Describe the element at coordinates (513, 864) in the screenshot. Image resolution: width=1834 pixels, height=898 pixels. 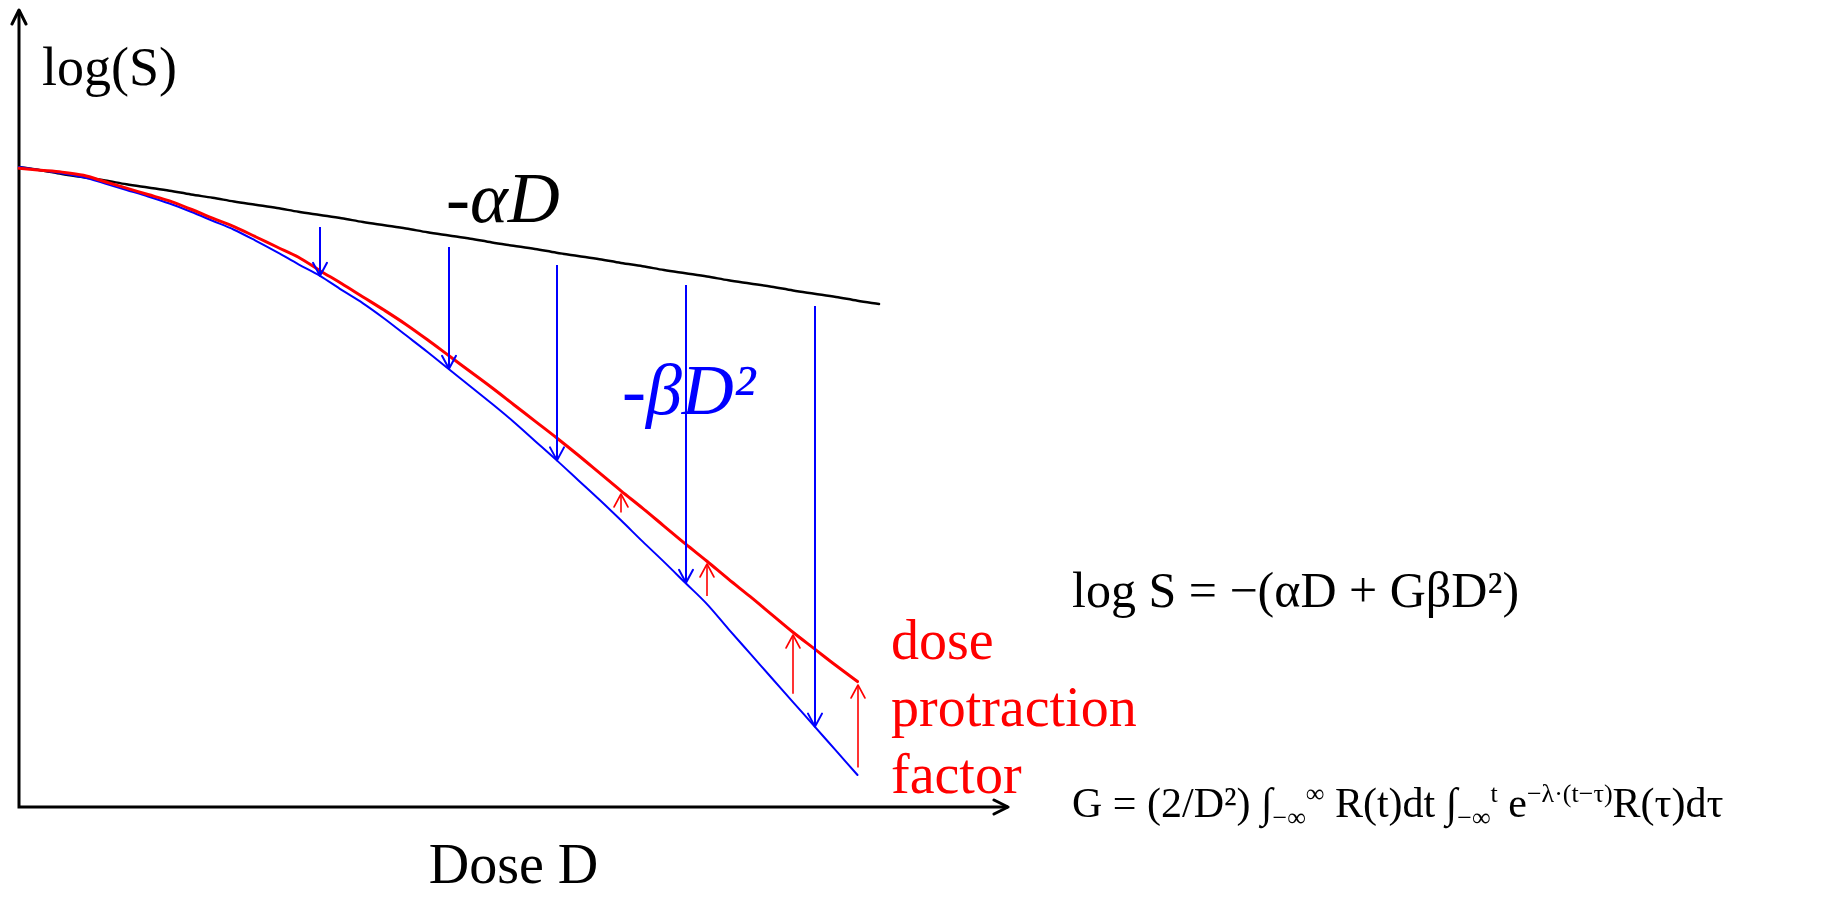
I see `x-axis-title: Dose D` at that location.